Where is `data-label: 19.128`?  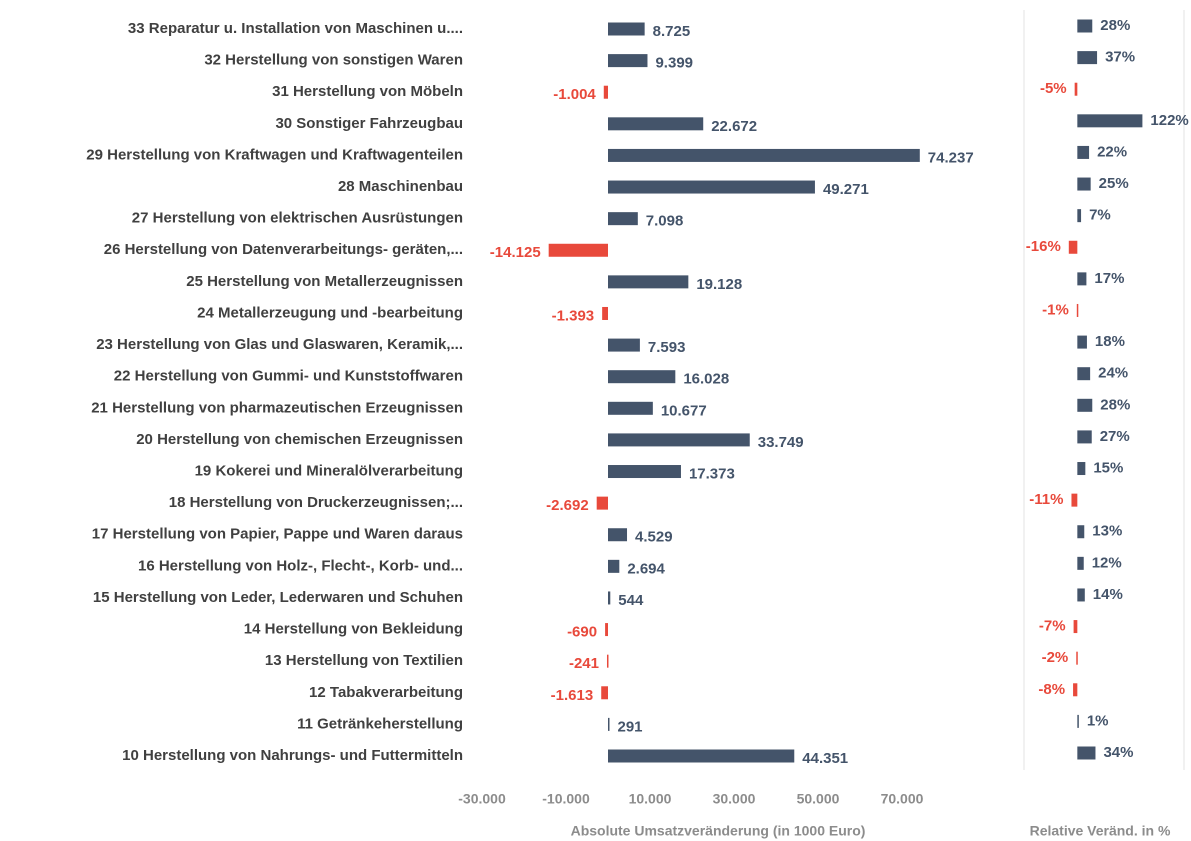 data-label: 19.128 is located at coordinates (719, 284).